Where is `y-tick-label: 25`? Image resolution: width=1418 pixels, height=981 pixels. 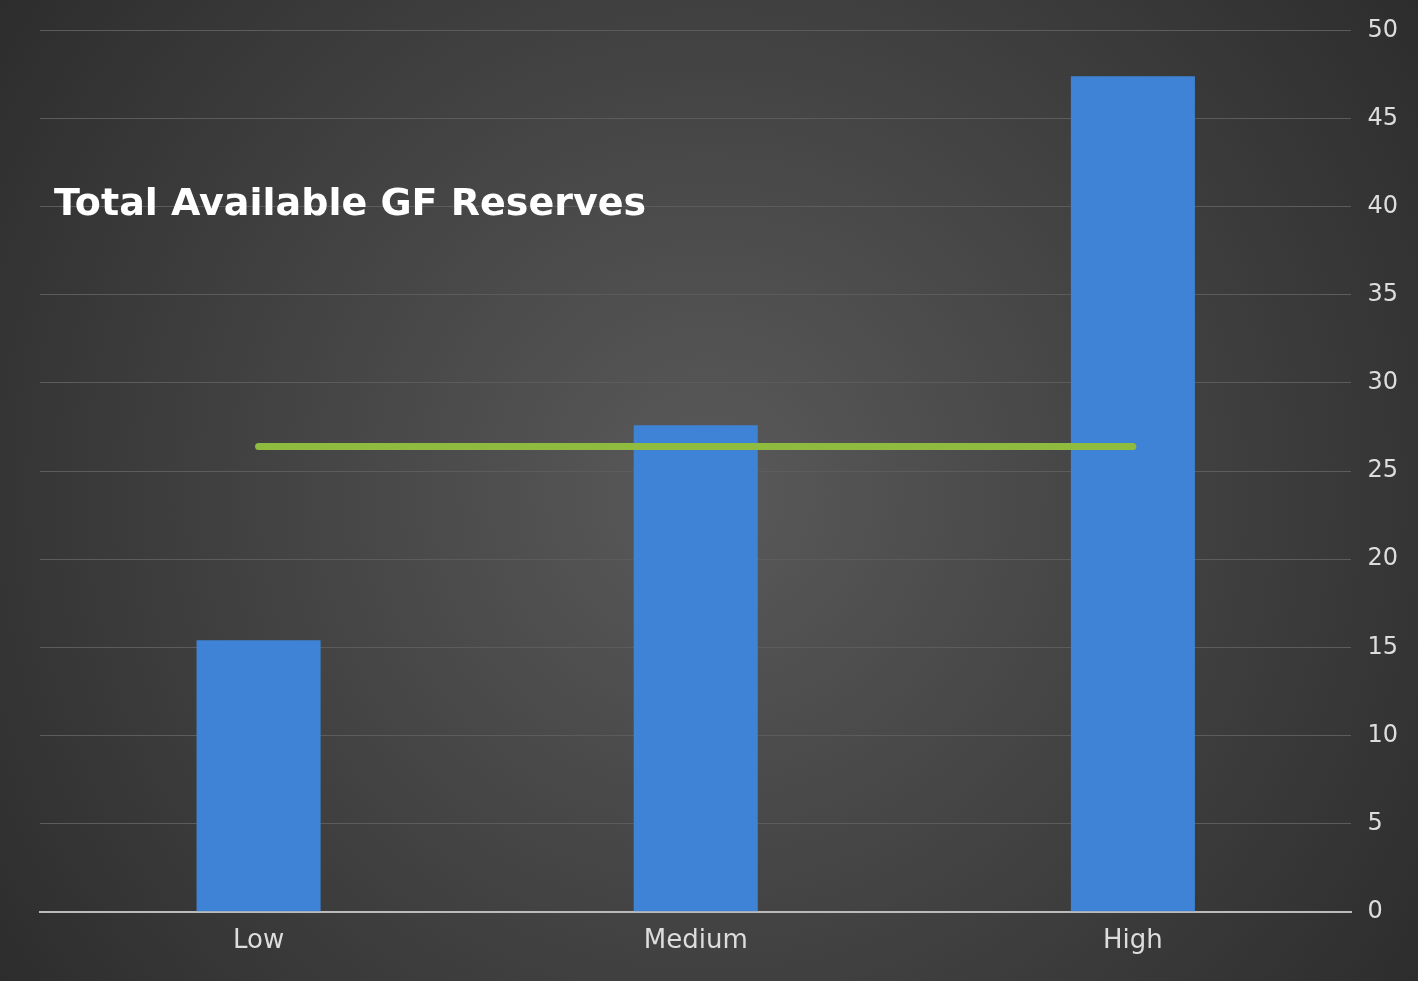
y-tick-label: 25 is located at coordinates (1383, 469).